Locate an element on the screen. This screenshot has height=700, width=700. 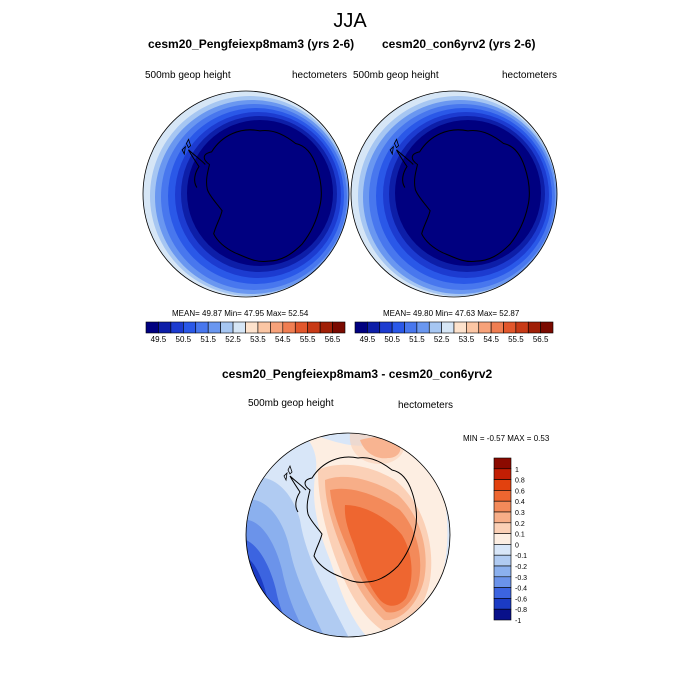
figure-title: JJA is located at coordinates (350, 21).